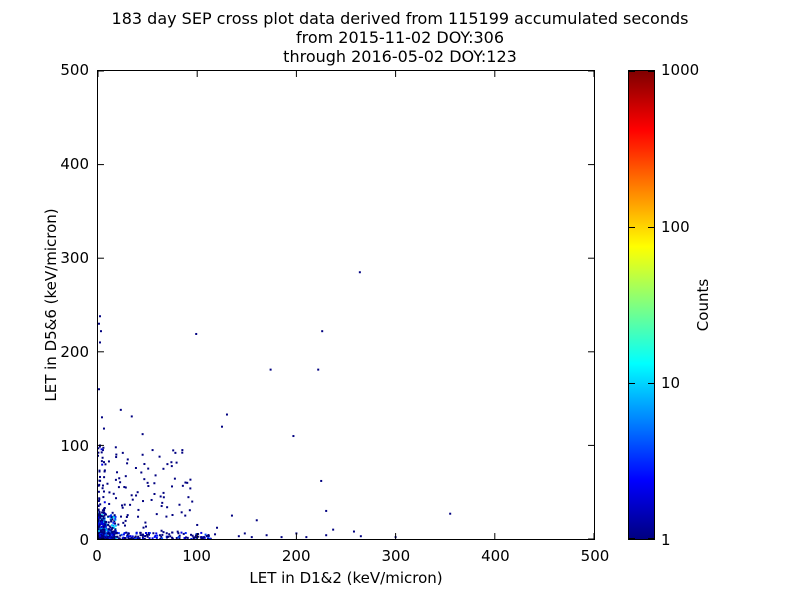 The height and width of the screenshot is (600, 800). I want to click on colorbar-label: Counts, so click(703, 305).